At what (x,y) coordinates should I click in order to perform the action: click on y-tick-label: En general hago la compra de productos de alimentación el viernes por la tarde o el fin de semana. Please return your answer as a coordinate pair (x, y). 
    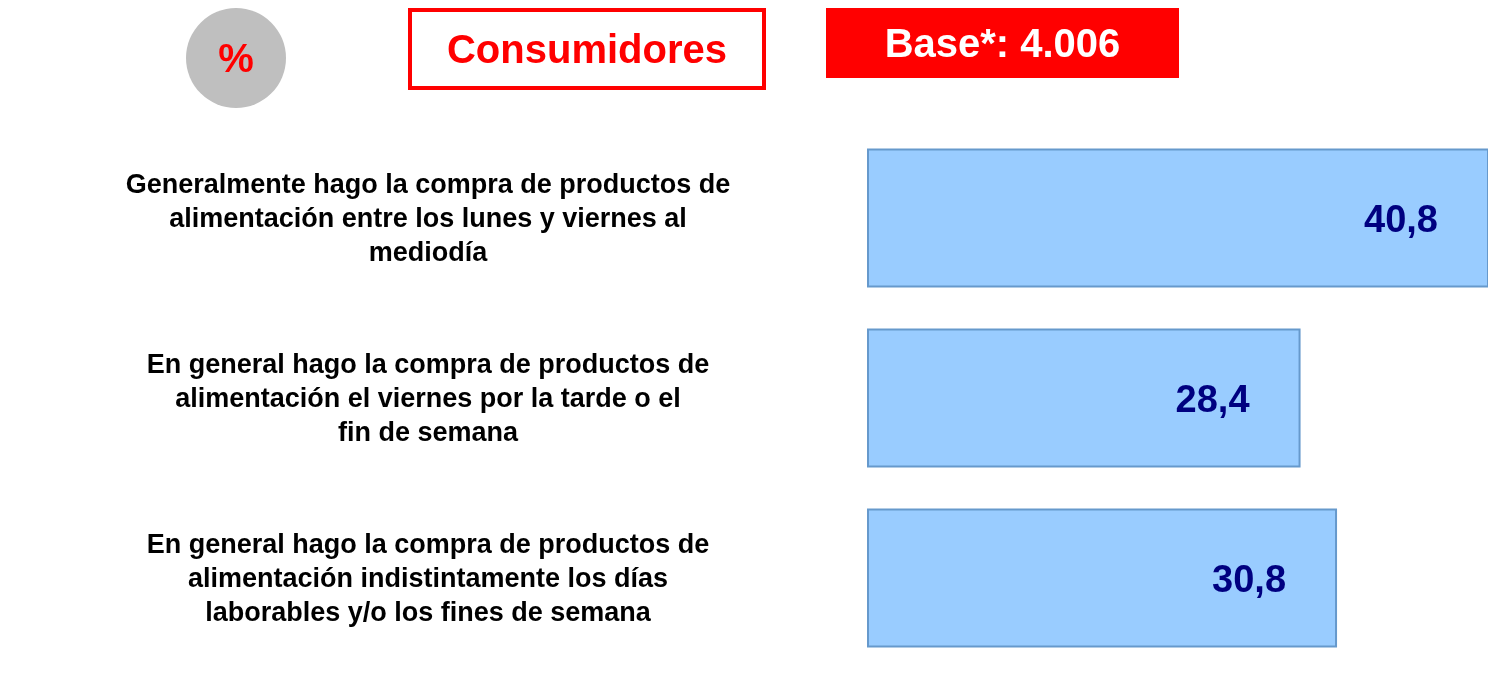
    Looking at the image, I should click on (428, 398).